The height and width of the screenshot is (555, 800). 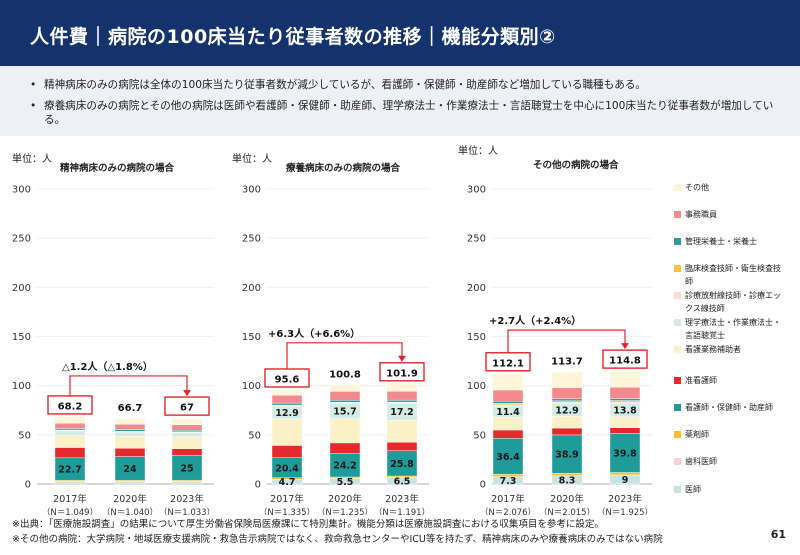 I want to click on summary-box, so click(x=400, y=101).